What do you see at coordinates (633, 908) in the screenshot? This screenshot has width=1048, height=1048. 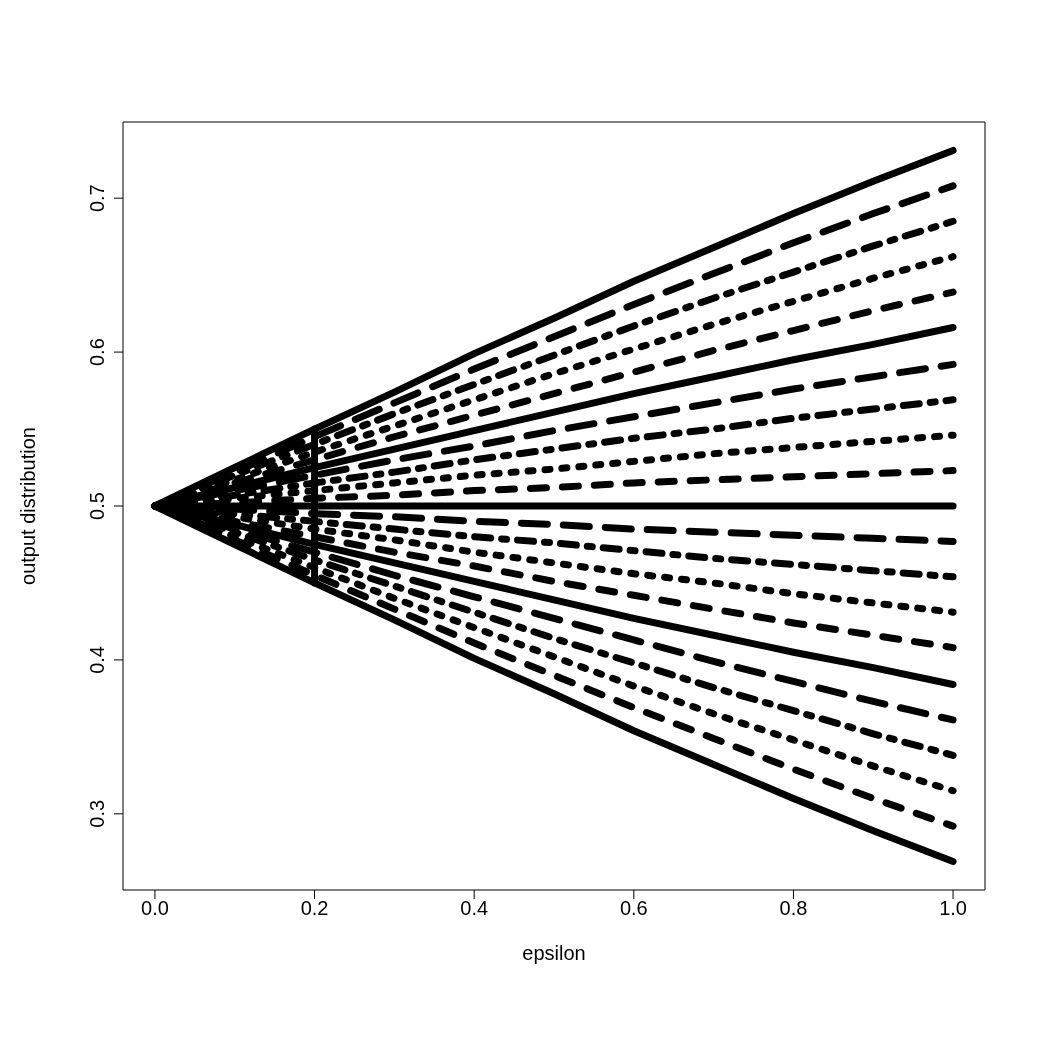 I see `x-tick-label: 0.6` at bounding box center [633, 908].